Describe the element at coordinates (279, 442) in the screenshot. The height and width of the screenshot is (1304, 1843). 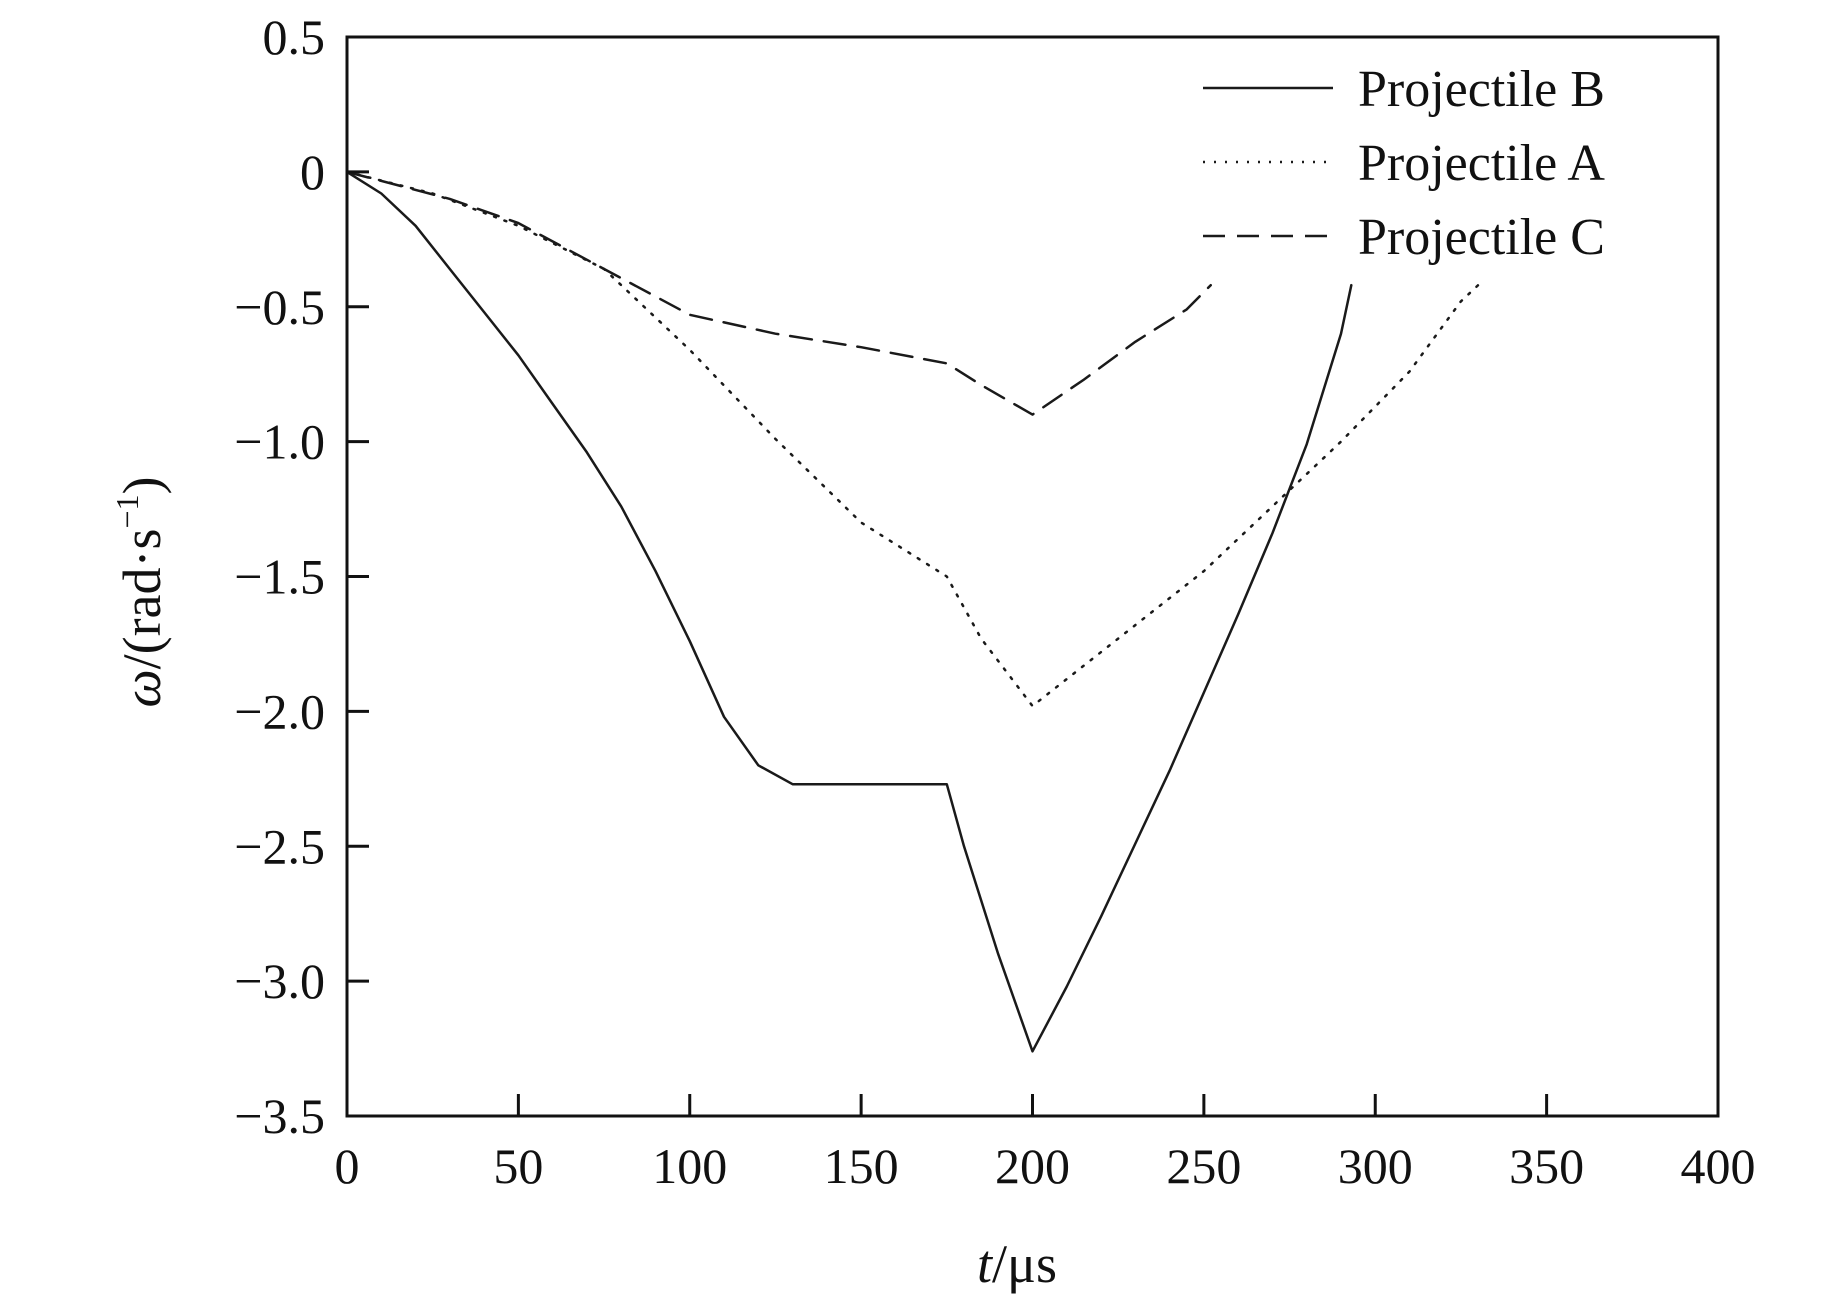
I see `y-tick-label: −1.0` at that location.